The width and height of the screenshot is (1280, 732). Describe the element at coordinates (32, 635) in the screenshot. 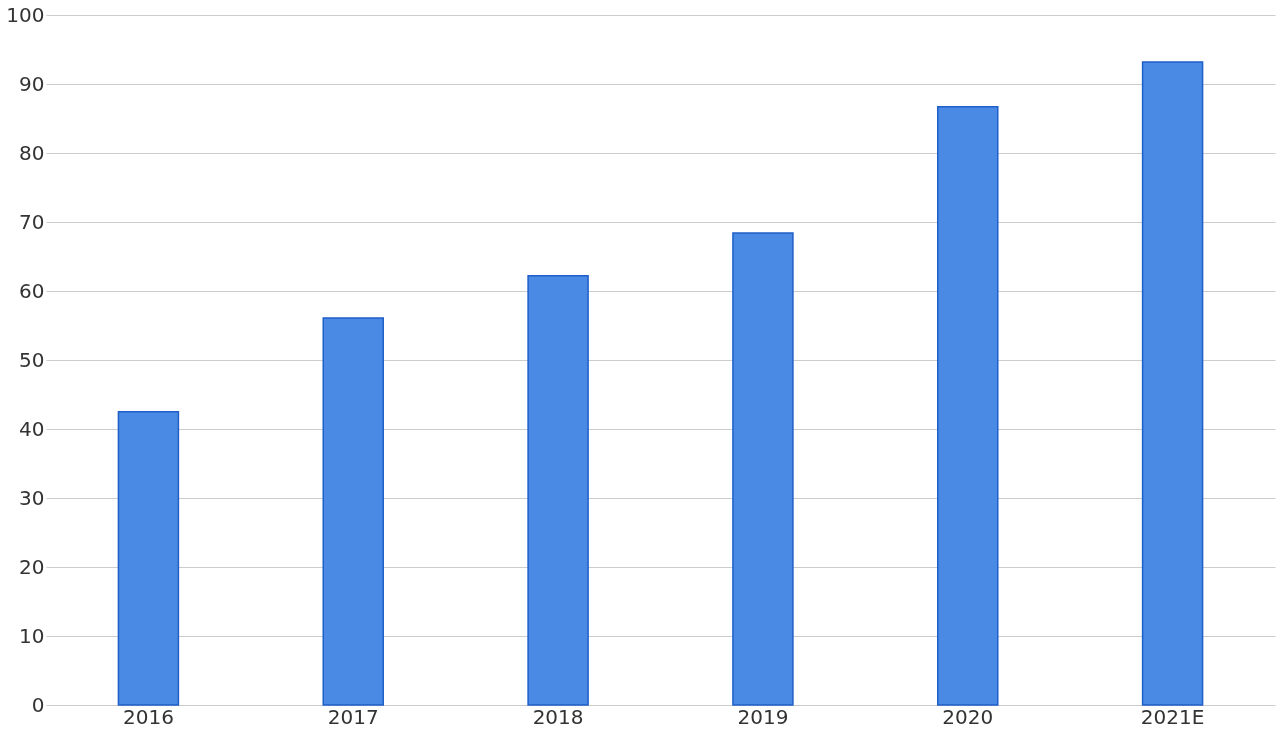

I see `y-tick-label: 10` at that location.